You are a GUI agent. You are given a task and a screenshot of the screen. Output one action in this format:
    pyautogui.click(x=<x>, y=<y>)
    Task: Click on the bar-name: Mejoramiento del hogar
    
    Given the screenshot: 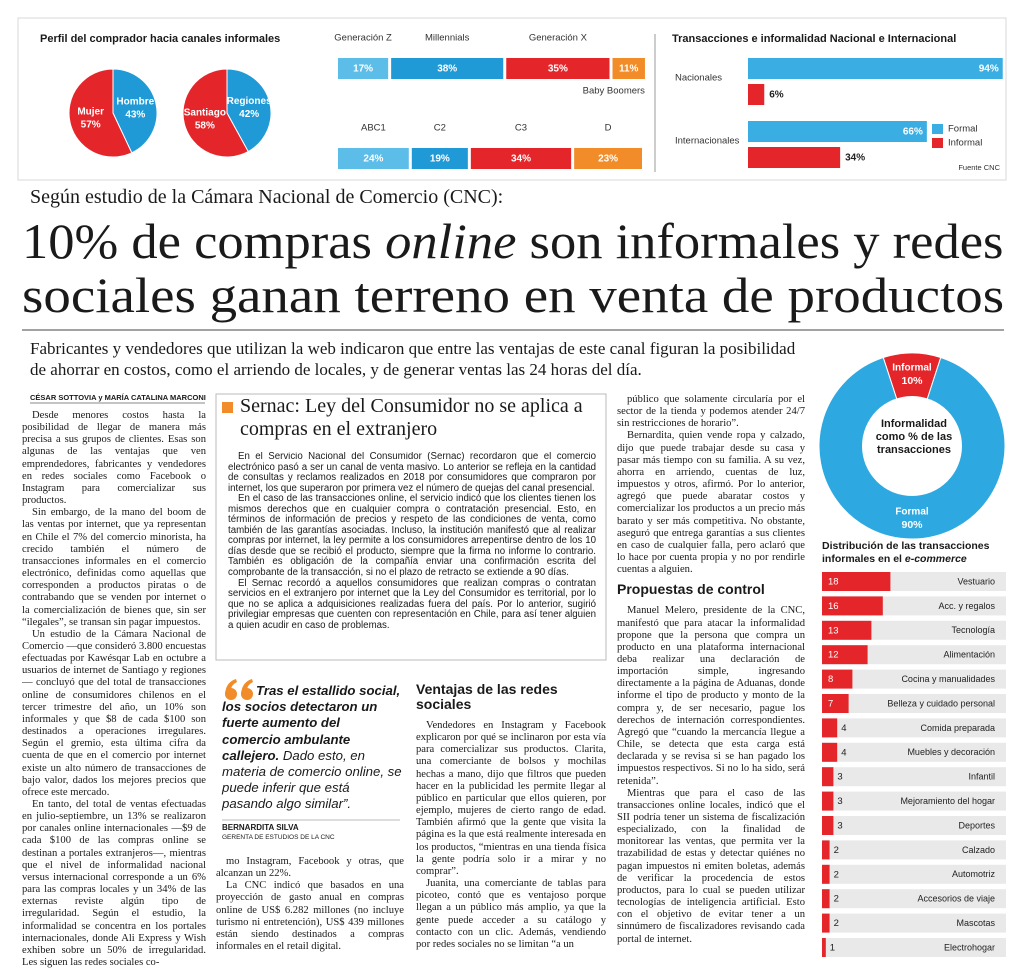 What is the action you would take?
    pyautogui.click(x=947, y=801)
    